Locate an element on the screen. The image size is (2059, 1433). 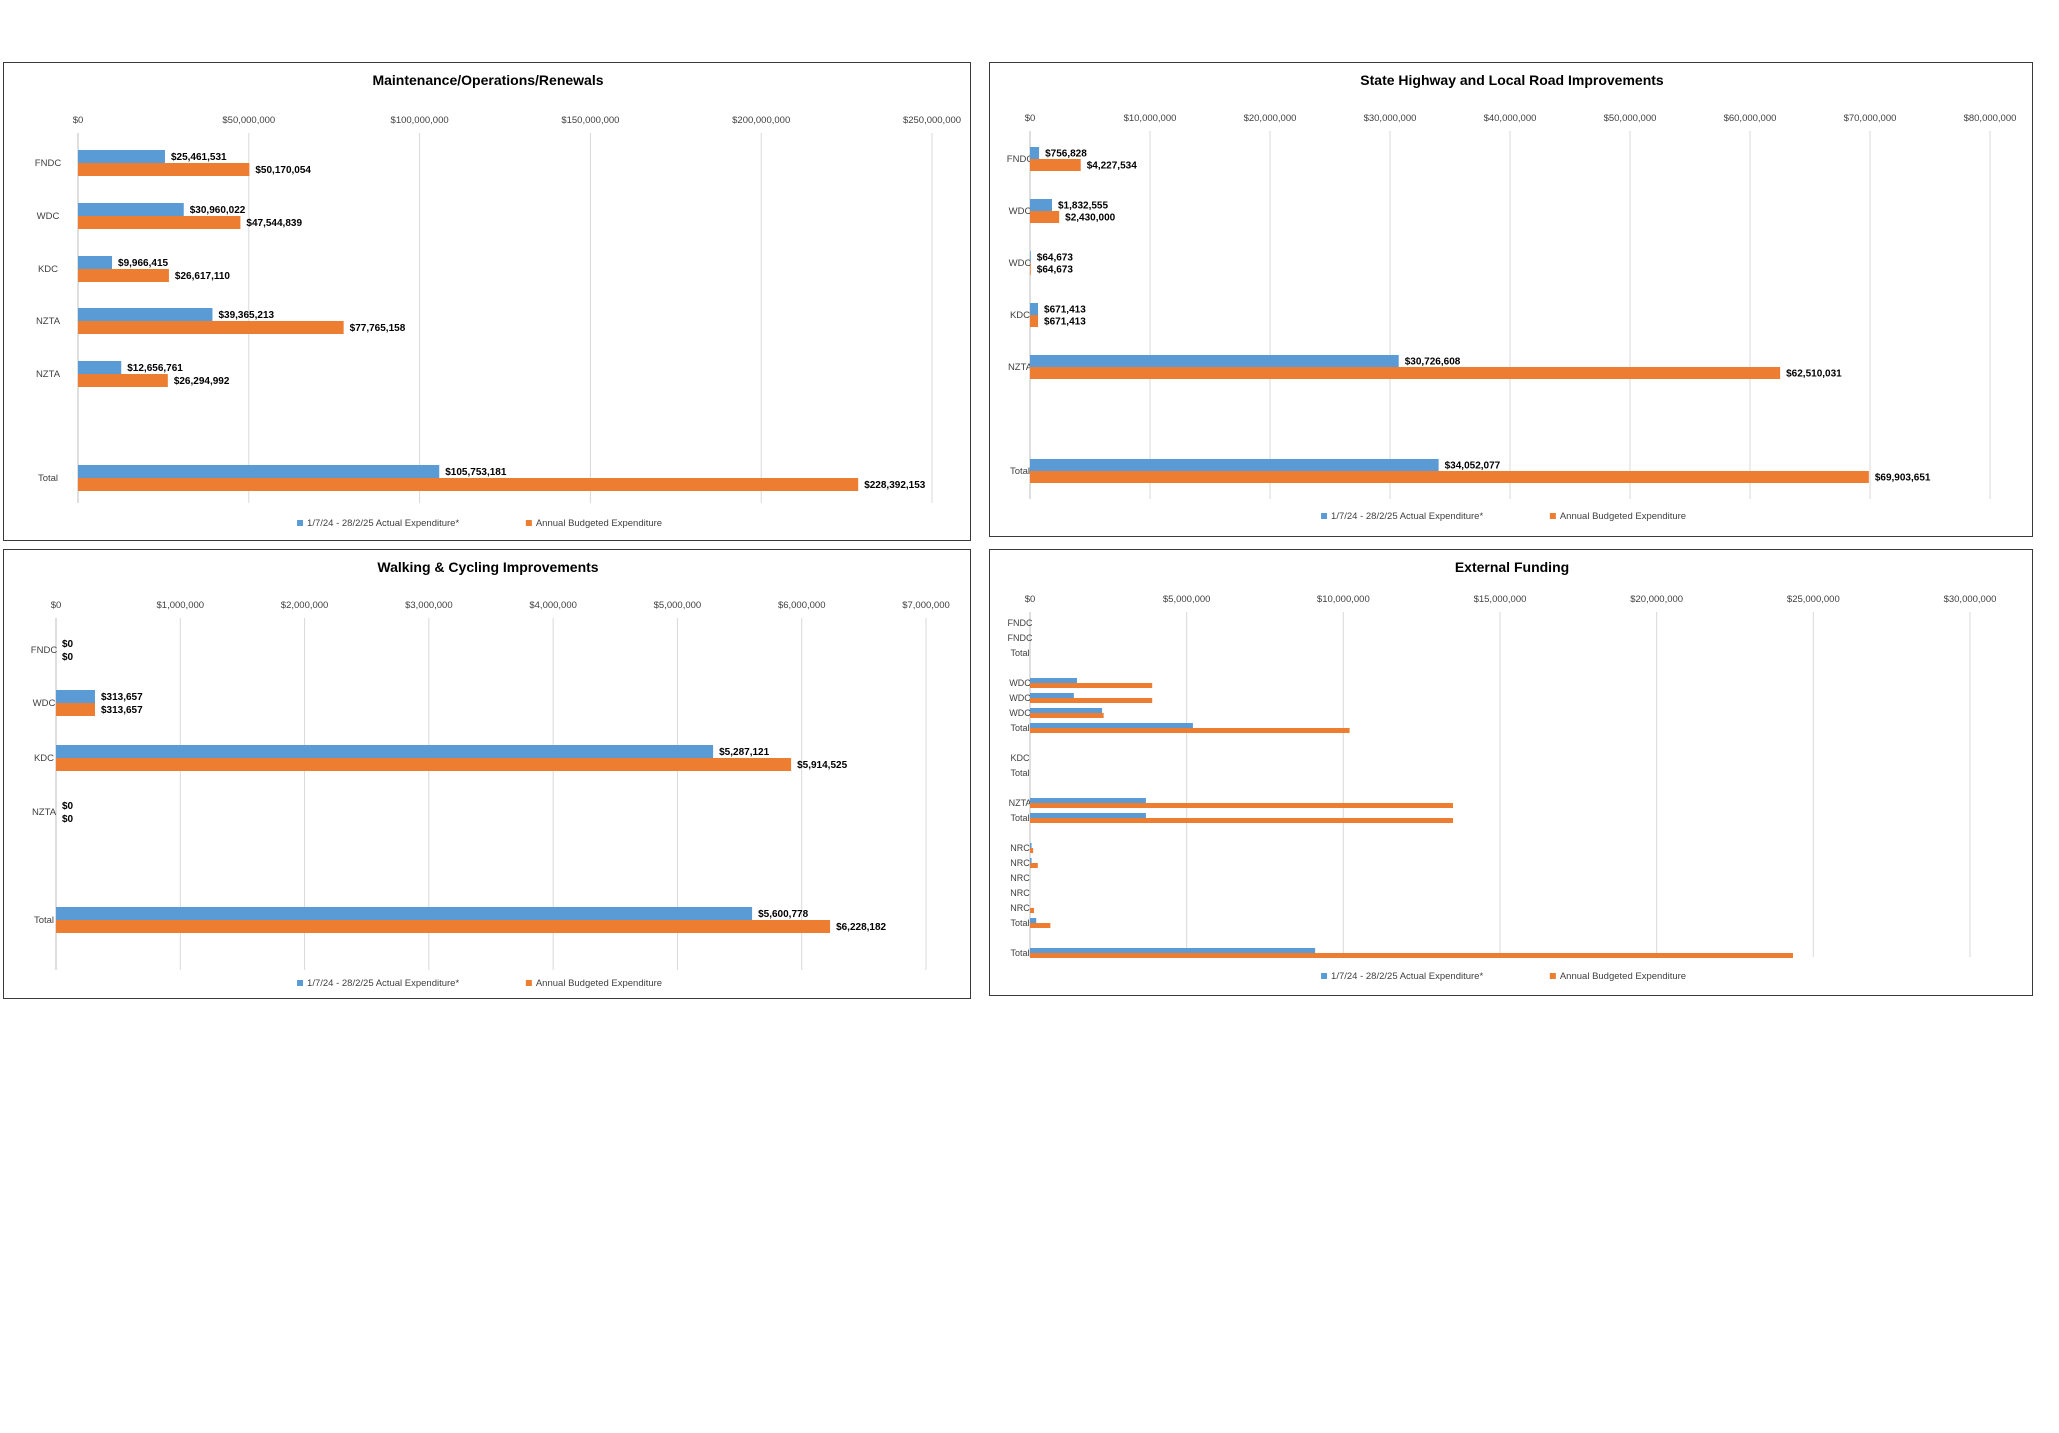
x-tick-label: $15,000,000 is located at coordinates (1500, 599).